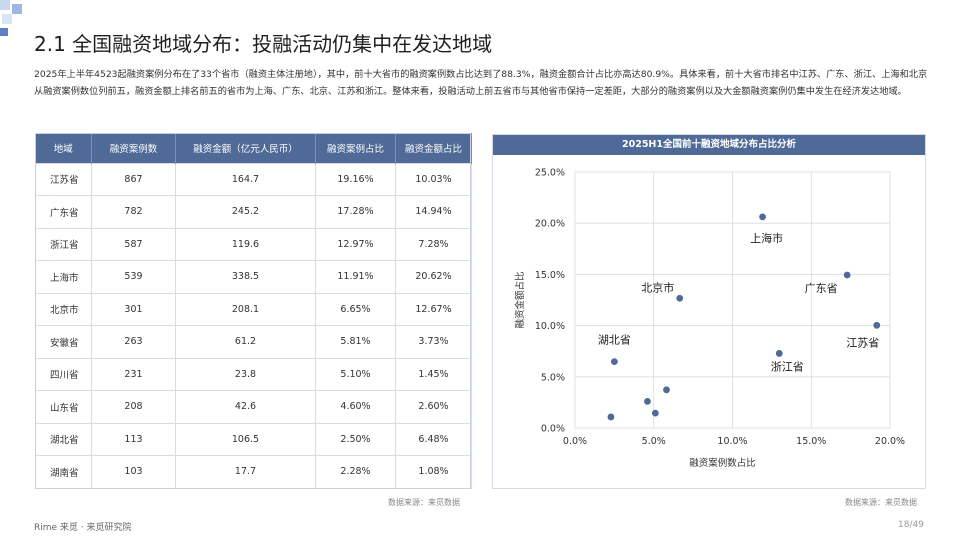 The width and height of the screenshot is (960, 540). Describe the element at coordinates (63, 179) in the screenshot. I see `cell-region: 江苏省` at that location.